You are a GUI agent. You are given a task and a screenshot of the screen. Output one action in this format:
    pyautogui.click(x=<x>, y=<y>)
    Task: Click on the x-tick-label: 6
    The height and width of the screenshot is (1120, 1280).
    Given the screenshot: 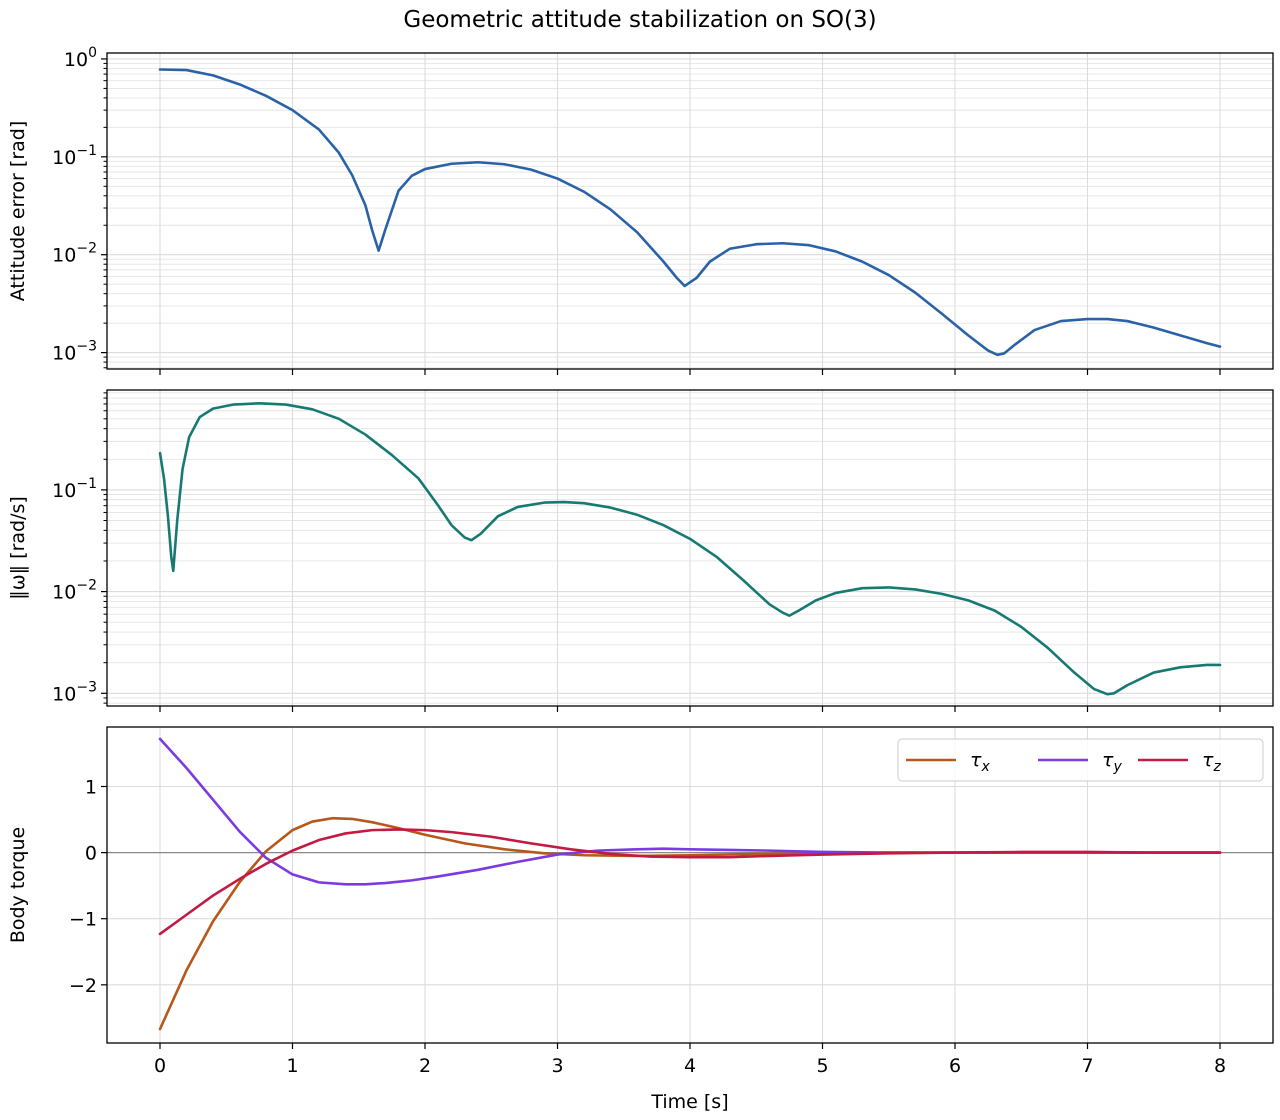 What is the action you would take?
    pyautogui.click(x=955, y=1066)
    